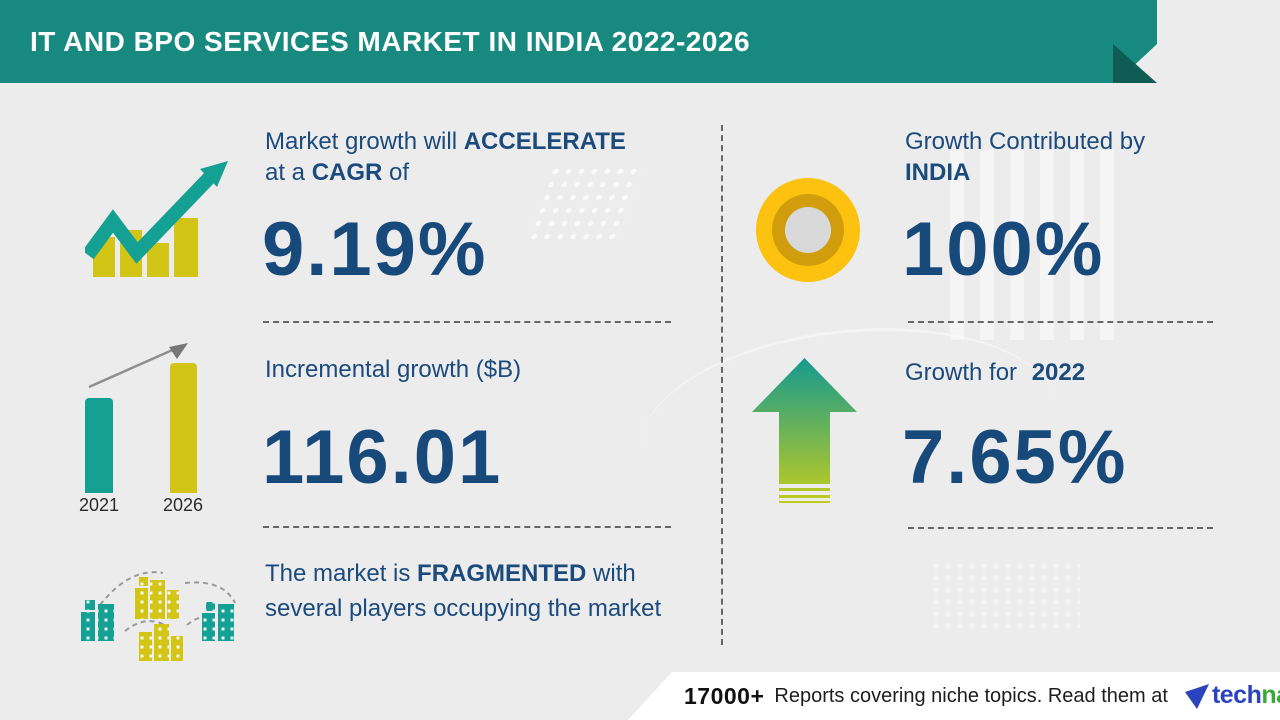  What do you see at coordinates (724, 695) in the screenshot?
I see `reports-count: 17000+` at bounding box center [724, 695].